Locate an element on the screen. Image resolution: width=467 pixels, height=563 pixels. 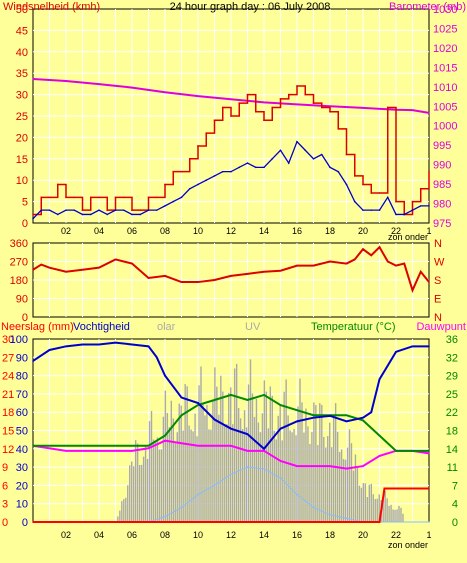
temperature-y-tick-label: 11 is located at coordinates (452, 468).